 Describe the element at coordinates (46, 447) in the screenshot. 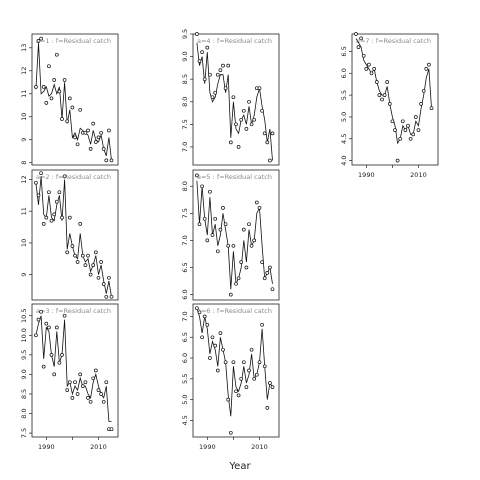

I see `x-tick-label: 1990` at that location.